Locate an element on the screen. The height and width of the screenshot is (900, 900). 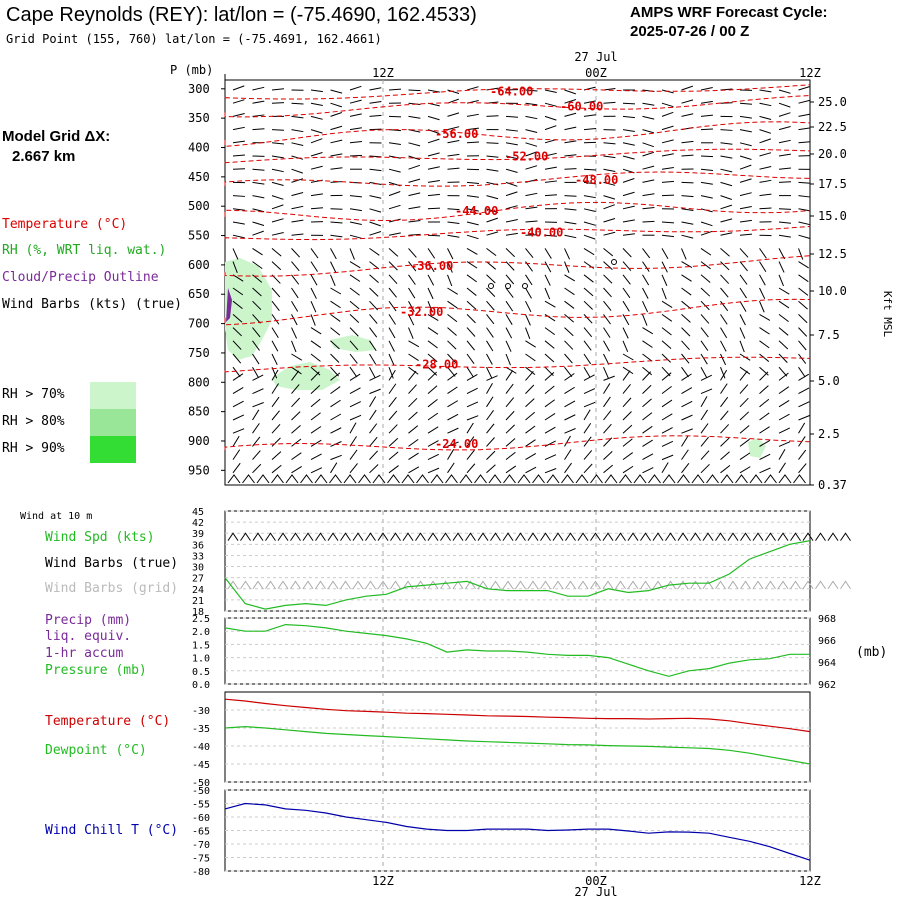
temperature-contour-label: -60.00 is located at coordinates (581, 106).